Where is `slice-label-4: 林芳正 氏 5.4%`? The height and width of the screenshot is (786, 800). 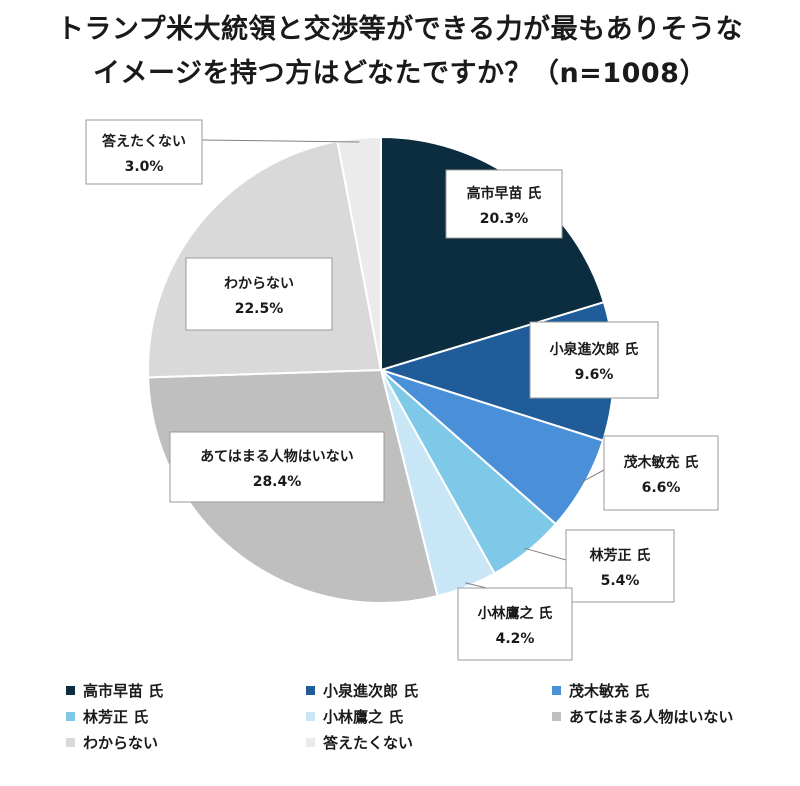
slice-label-4: 林芳正 氏 5.4% is located at coordinates (620, 566).